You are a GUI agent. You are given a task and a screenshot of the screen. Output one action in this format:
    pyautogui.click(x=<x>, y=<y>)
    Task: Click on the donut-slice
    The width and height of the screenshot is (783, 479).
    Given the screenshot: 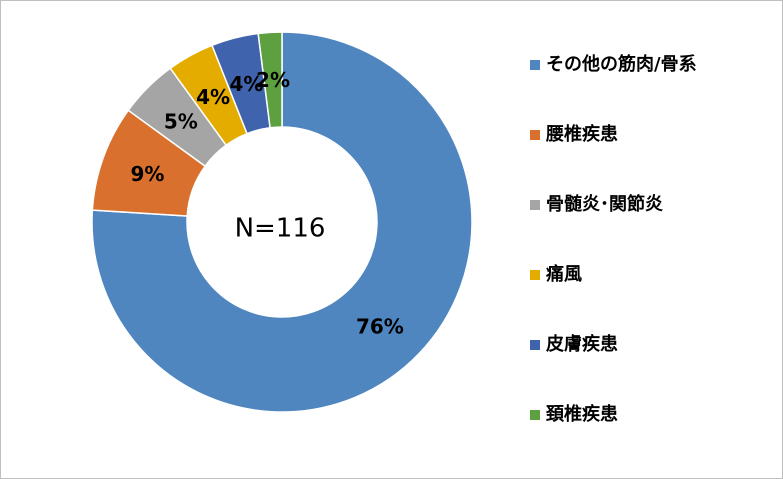 What is the action you would take?
    pyautogui.click(x=270, y=80)
    